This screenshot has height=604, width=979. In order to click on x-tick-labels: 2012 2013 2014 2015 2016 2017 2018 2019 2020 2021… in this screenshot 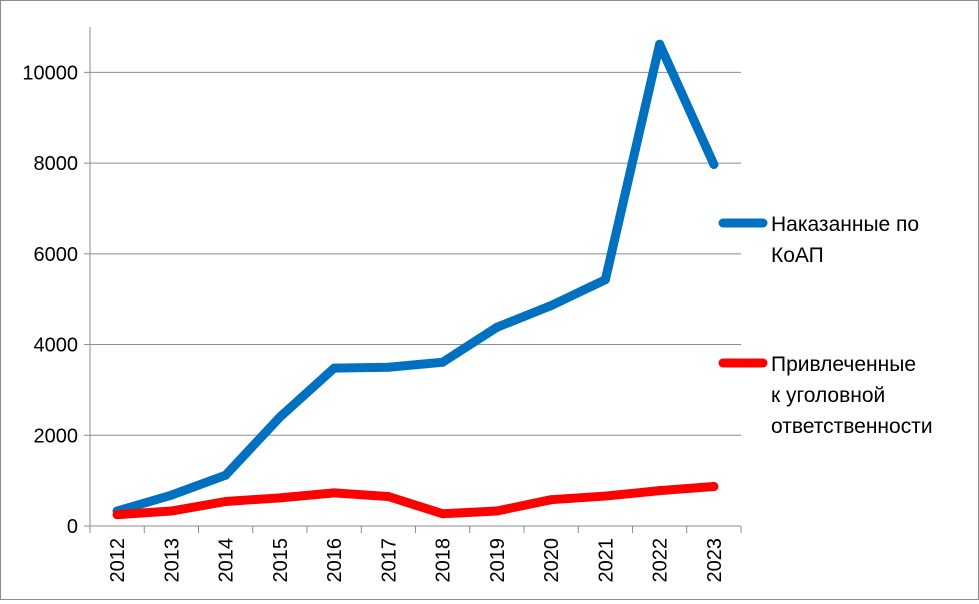, I will do `click(416, 560)`.